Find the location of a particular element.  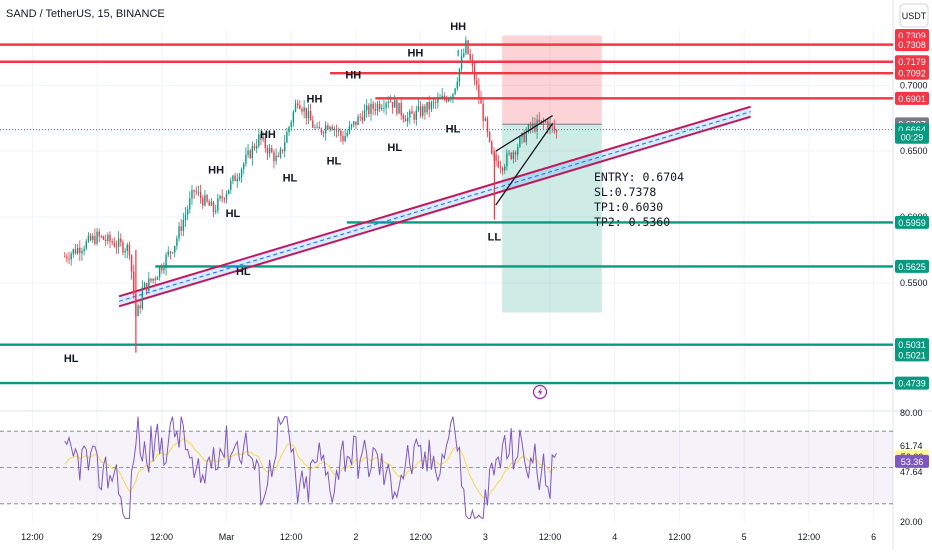

x-tick-label: 12:00 is located at coordinates (550, 537).